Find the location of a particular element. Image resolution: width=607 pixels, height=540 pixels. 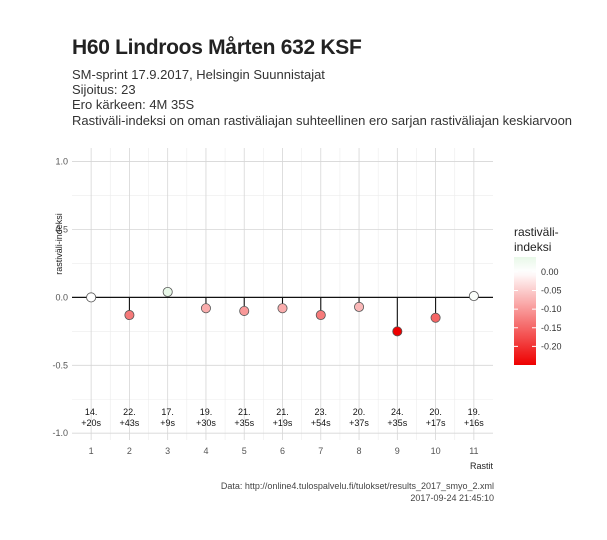

chart-title: H60 Lindroos Mårten 632 KSF is located at coordinates (217, 47).